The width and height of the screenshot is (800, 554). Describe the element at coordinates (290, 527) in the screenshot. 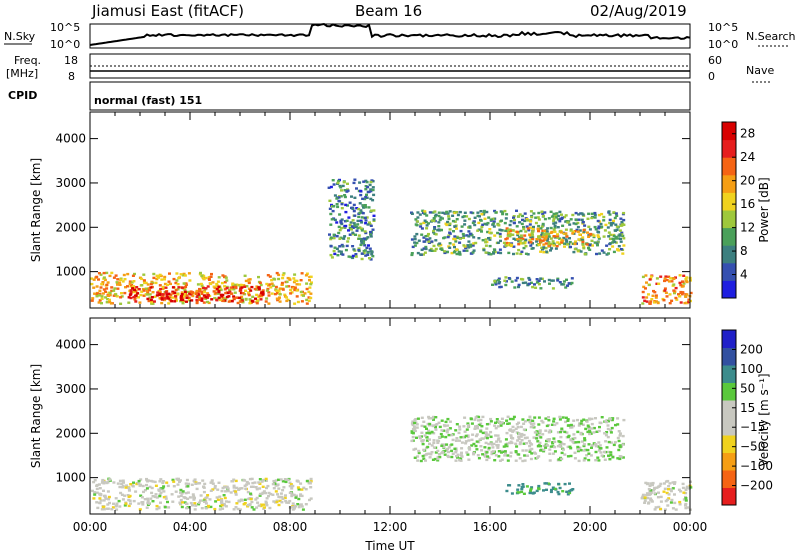

I see `time-tick-label-2: 08:00` at that location.